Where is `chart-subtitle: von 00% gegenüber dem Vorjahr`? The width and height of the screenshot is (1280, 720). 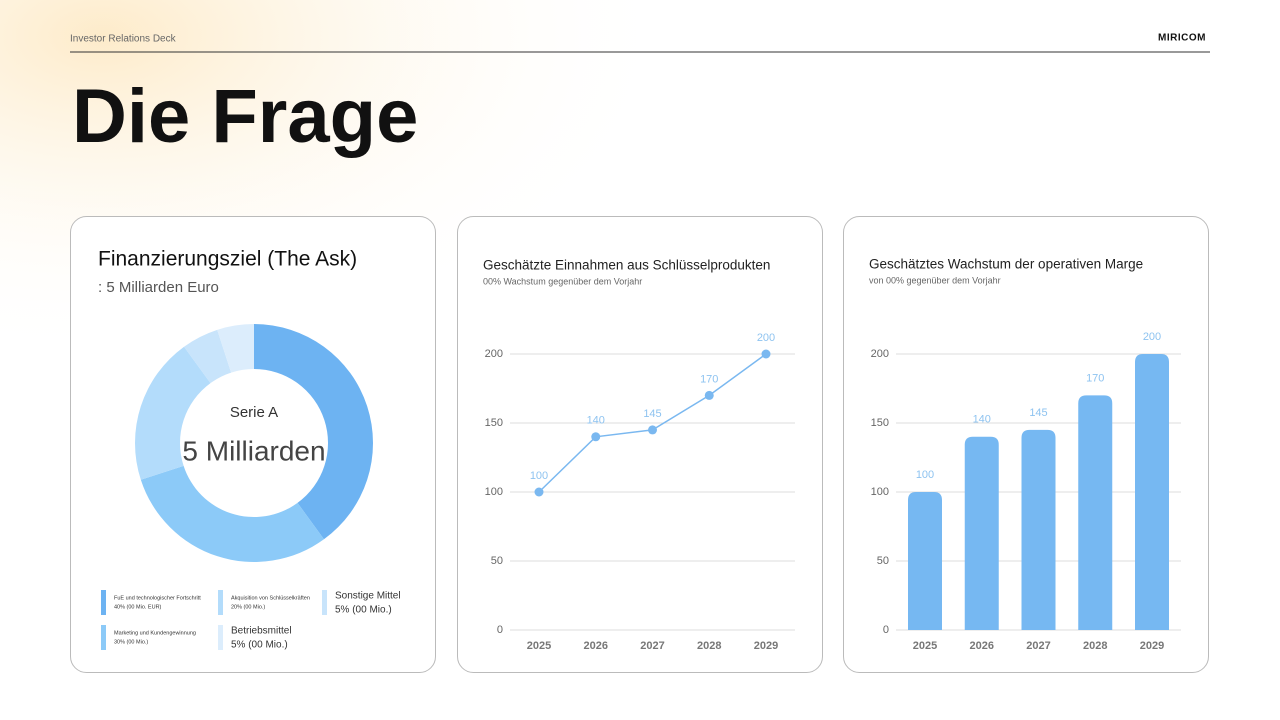
chart-subtitle: von 00% gegenüber dem Vorjahr is located at coordinates (935, 280).